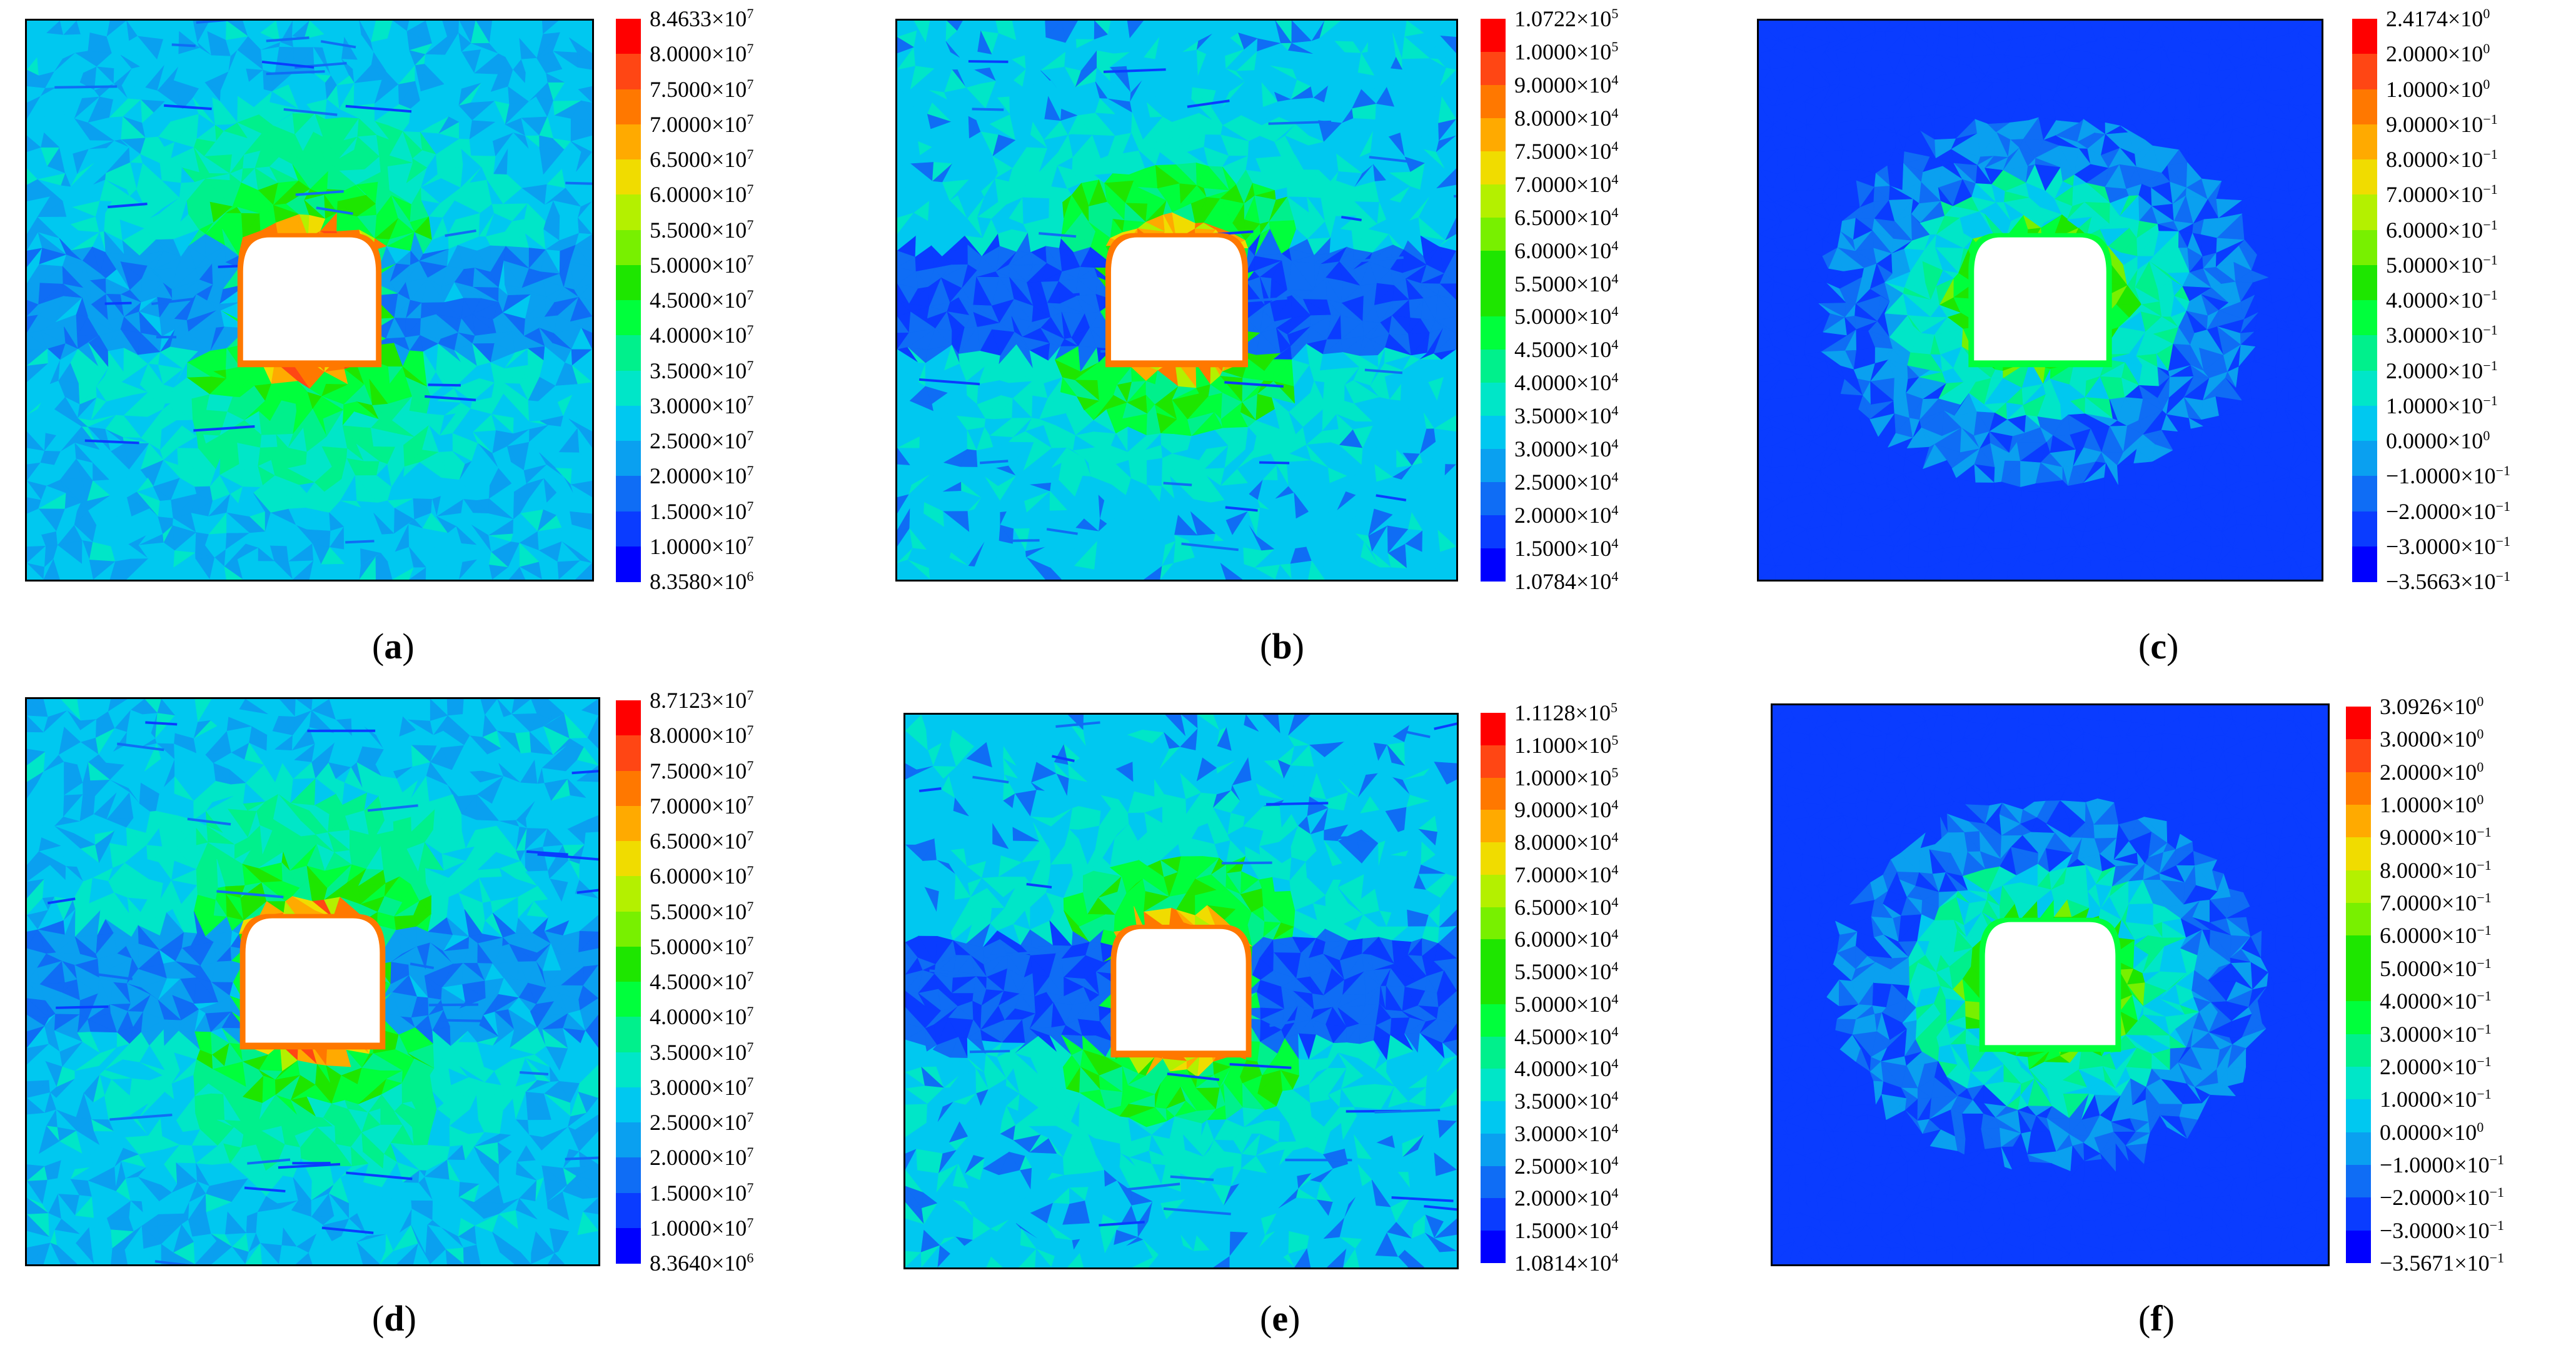 The image size is (2576, 1370). Describe the element at coordinates (1545, 383) in the screenshot. I see `tick-mantissa: 4.0000` at that location.